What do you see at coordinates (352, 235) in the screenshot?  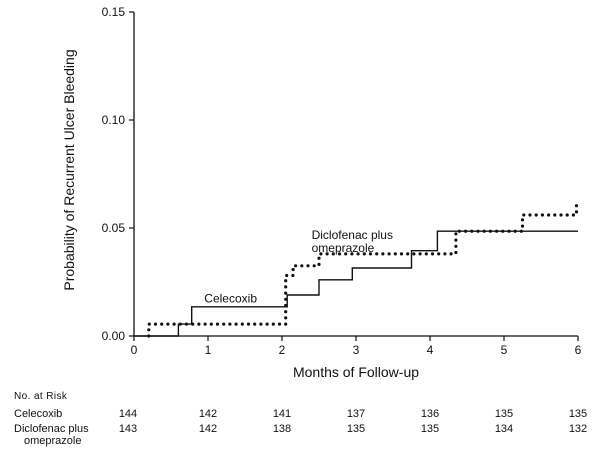 I see `series-label: Diclofenac plus` at bounding box center [352, 235].